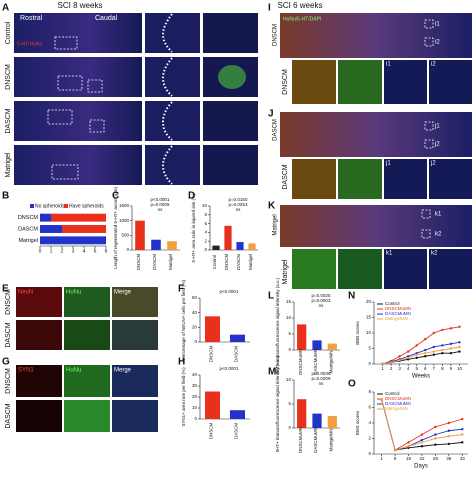 Image resolution: width=474 pixels, height=477 pixels. Describe the element at coordinates (115, 227) in the screenshot. I see `y-axis-label: Length of regenerated 5-HT+ axons (μm)` at that location.